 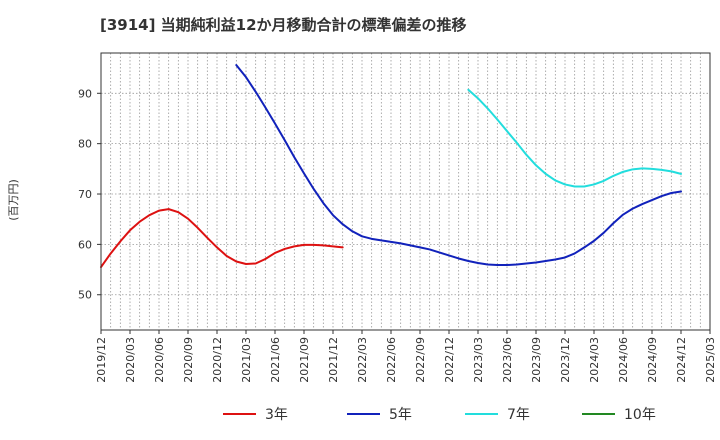 What do you see at coordinates (85, 295) in the screenshot?
I see `y-tick-label: 50` at bounding box center [85, 295].